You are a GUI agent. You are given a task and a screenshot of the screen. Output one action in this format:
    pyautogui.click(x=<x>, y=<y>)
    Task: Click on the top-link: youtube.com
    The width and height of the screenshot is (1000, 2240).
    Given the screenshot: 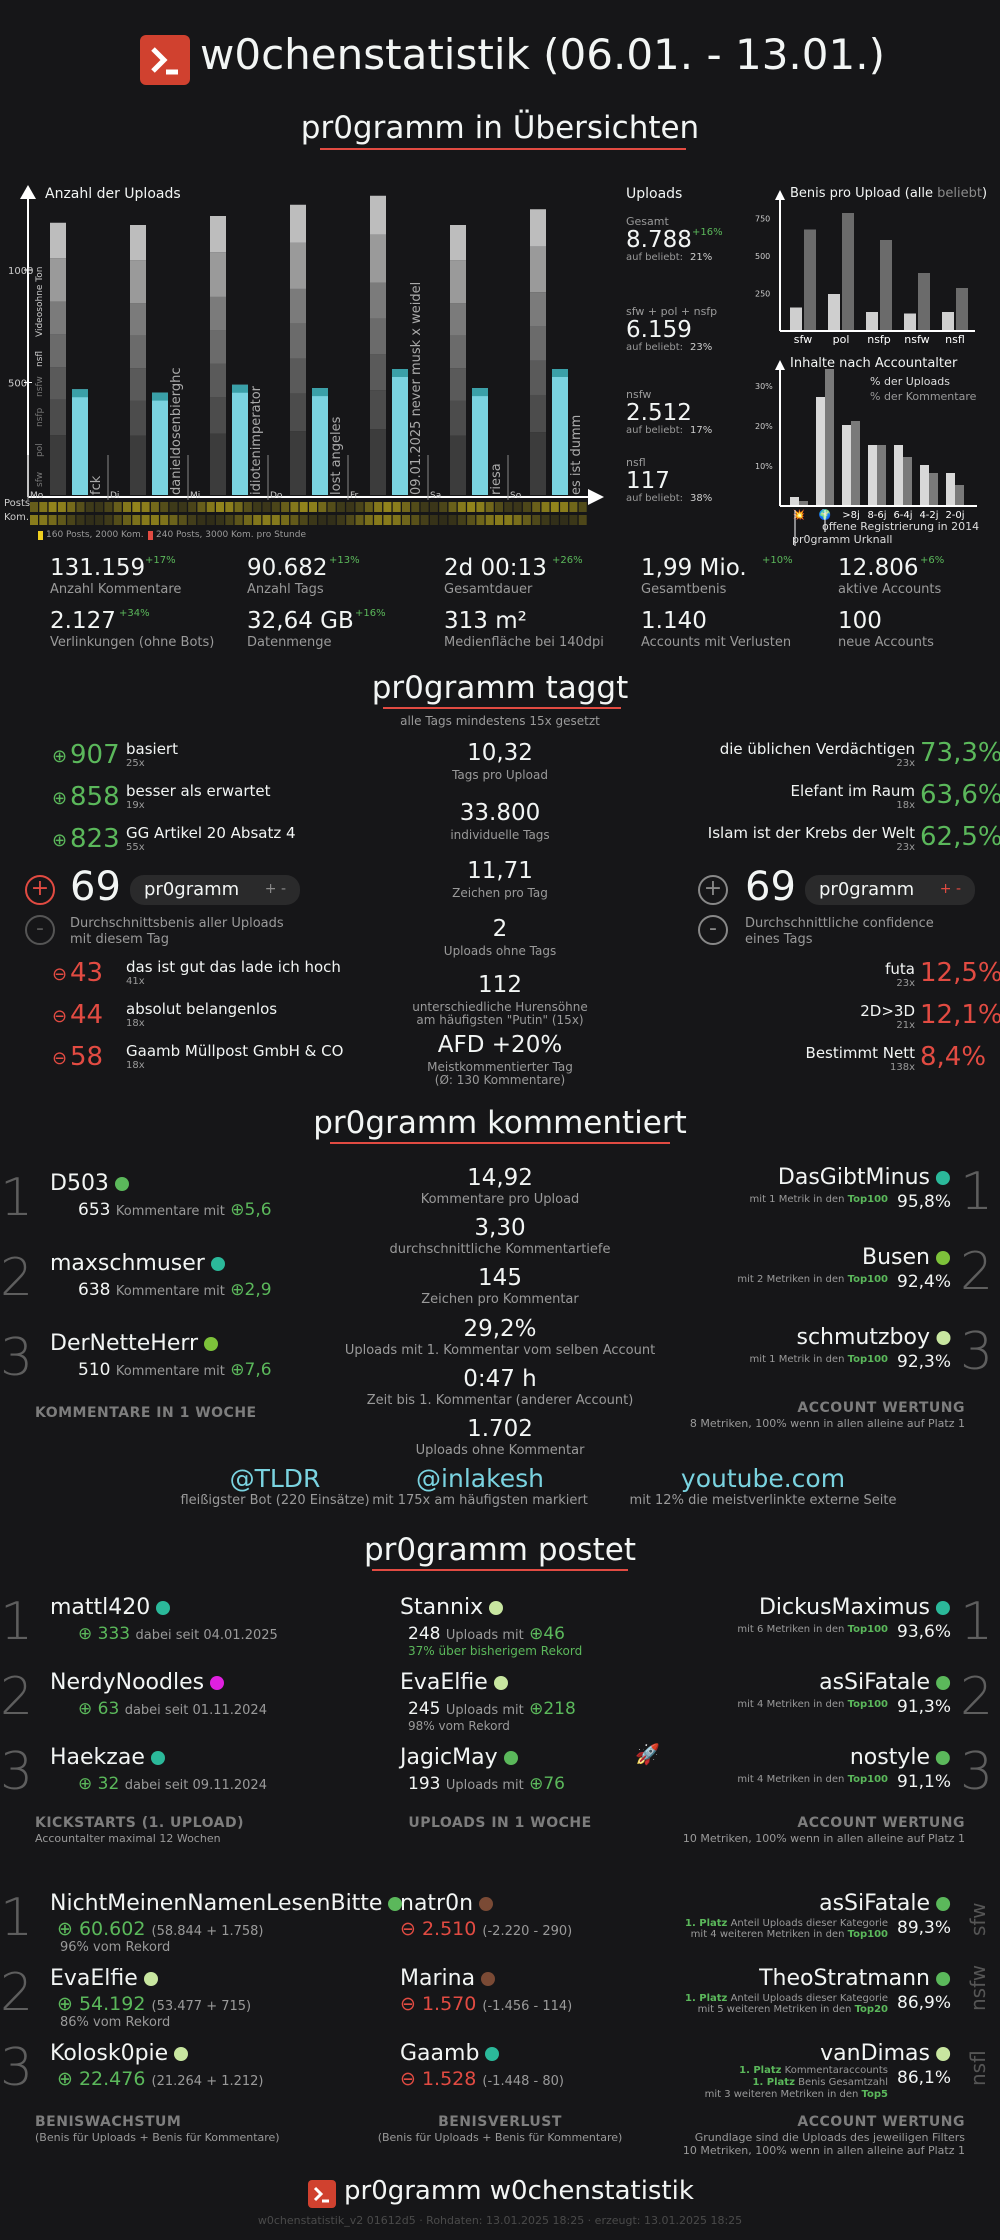 What is the action you would take?
    pyautogui.click(x=763, y=1478)
    